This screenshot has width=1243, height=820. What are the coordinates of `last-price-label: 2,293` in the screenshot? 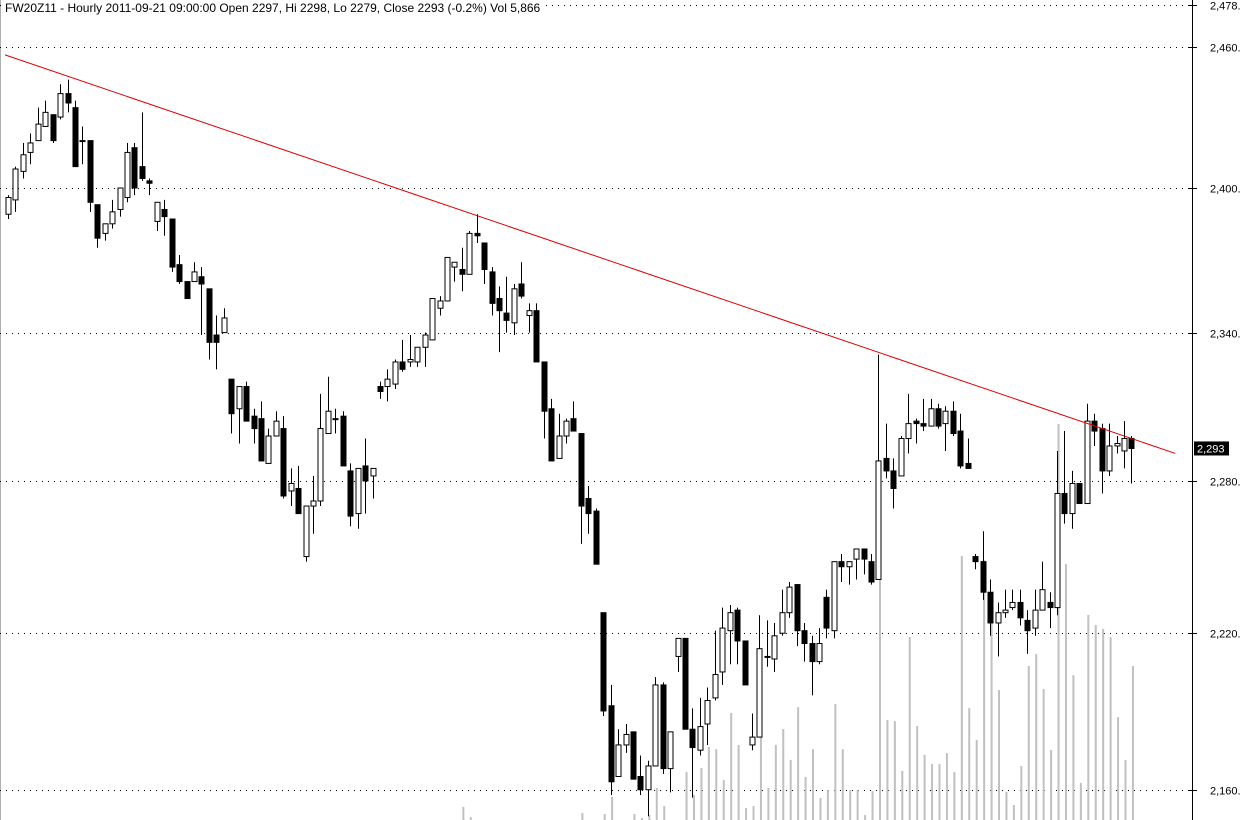 It's located at (1211, 449).